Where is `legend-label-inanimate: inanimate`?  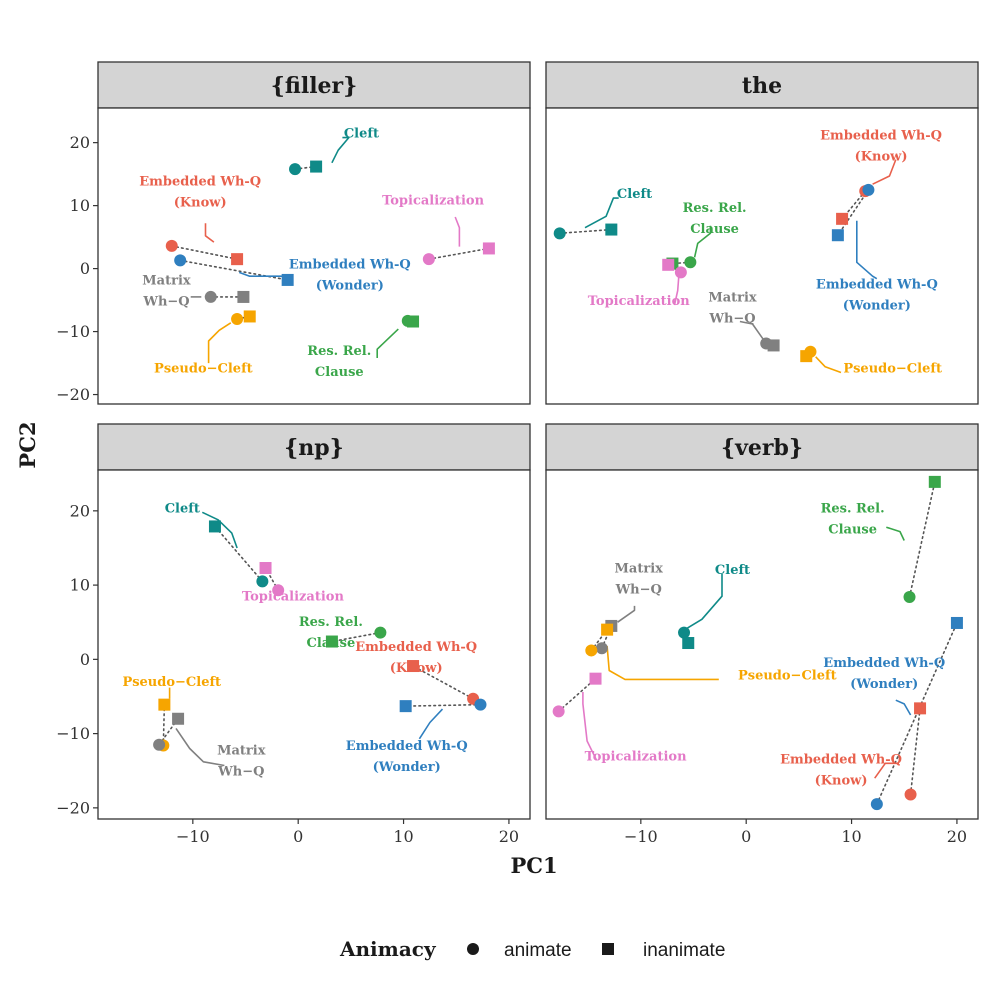
legend-label-inanimate: inanimate is located at coordinates (684, 950).